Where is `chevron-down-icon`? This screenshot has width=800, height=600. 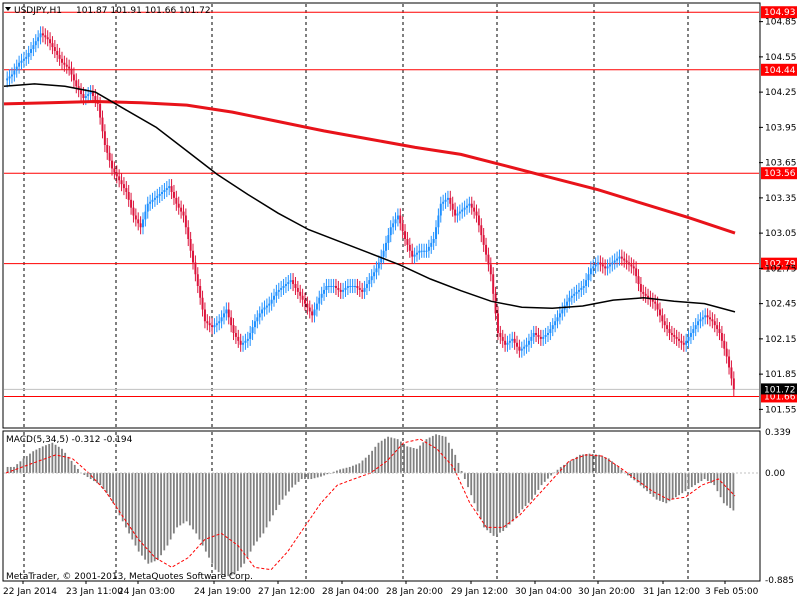 chevron-down-icon is located at coordinates (8, 9).